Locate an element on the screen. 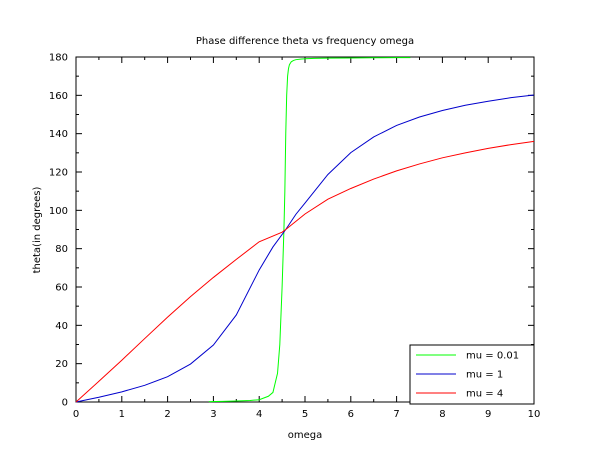  y-tick-label: 40 is located at coordinates (61, 326).